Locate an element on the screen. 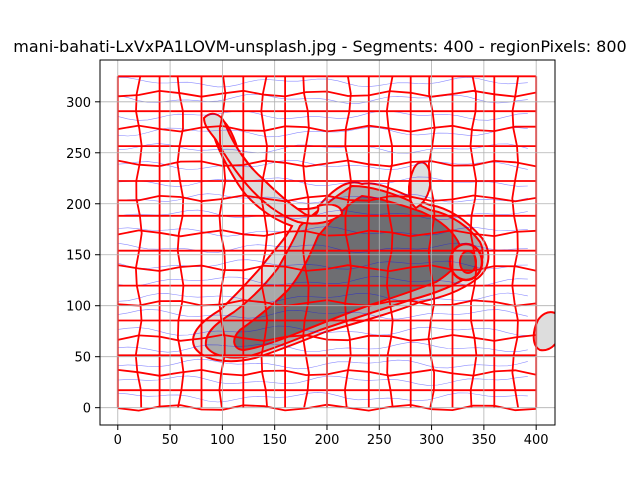 This screenshot has width=640, height=480. y-tick-label: 300 is located at coordinates (78, 103).